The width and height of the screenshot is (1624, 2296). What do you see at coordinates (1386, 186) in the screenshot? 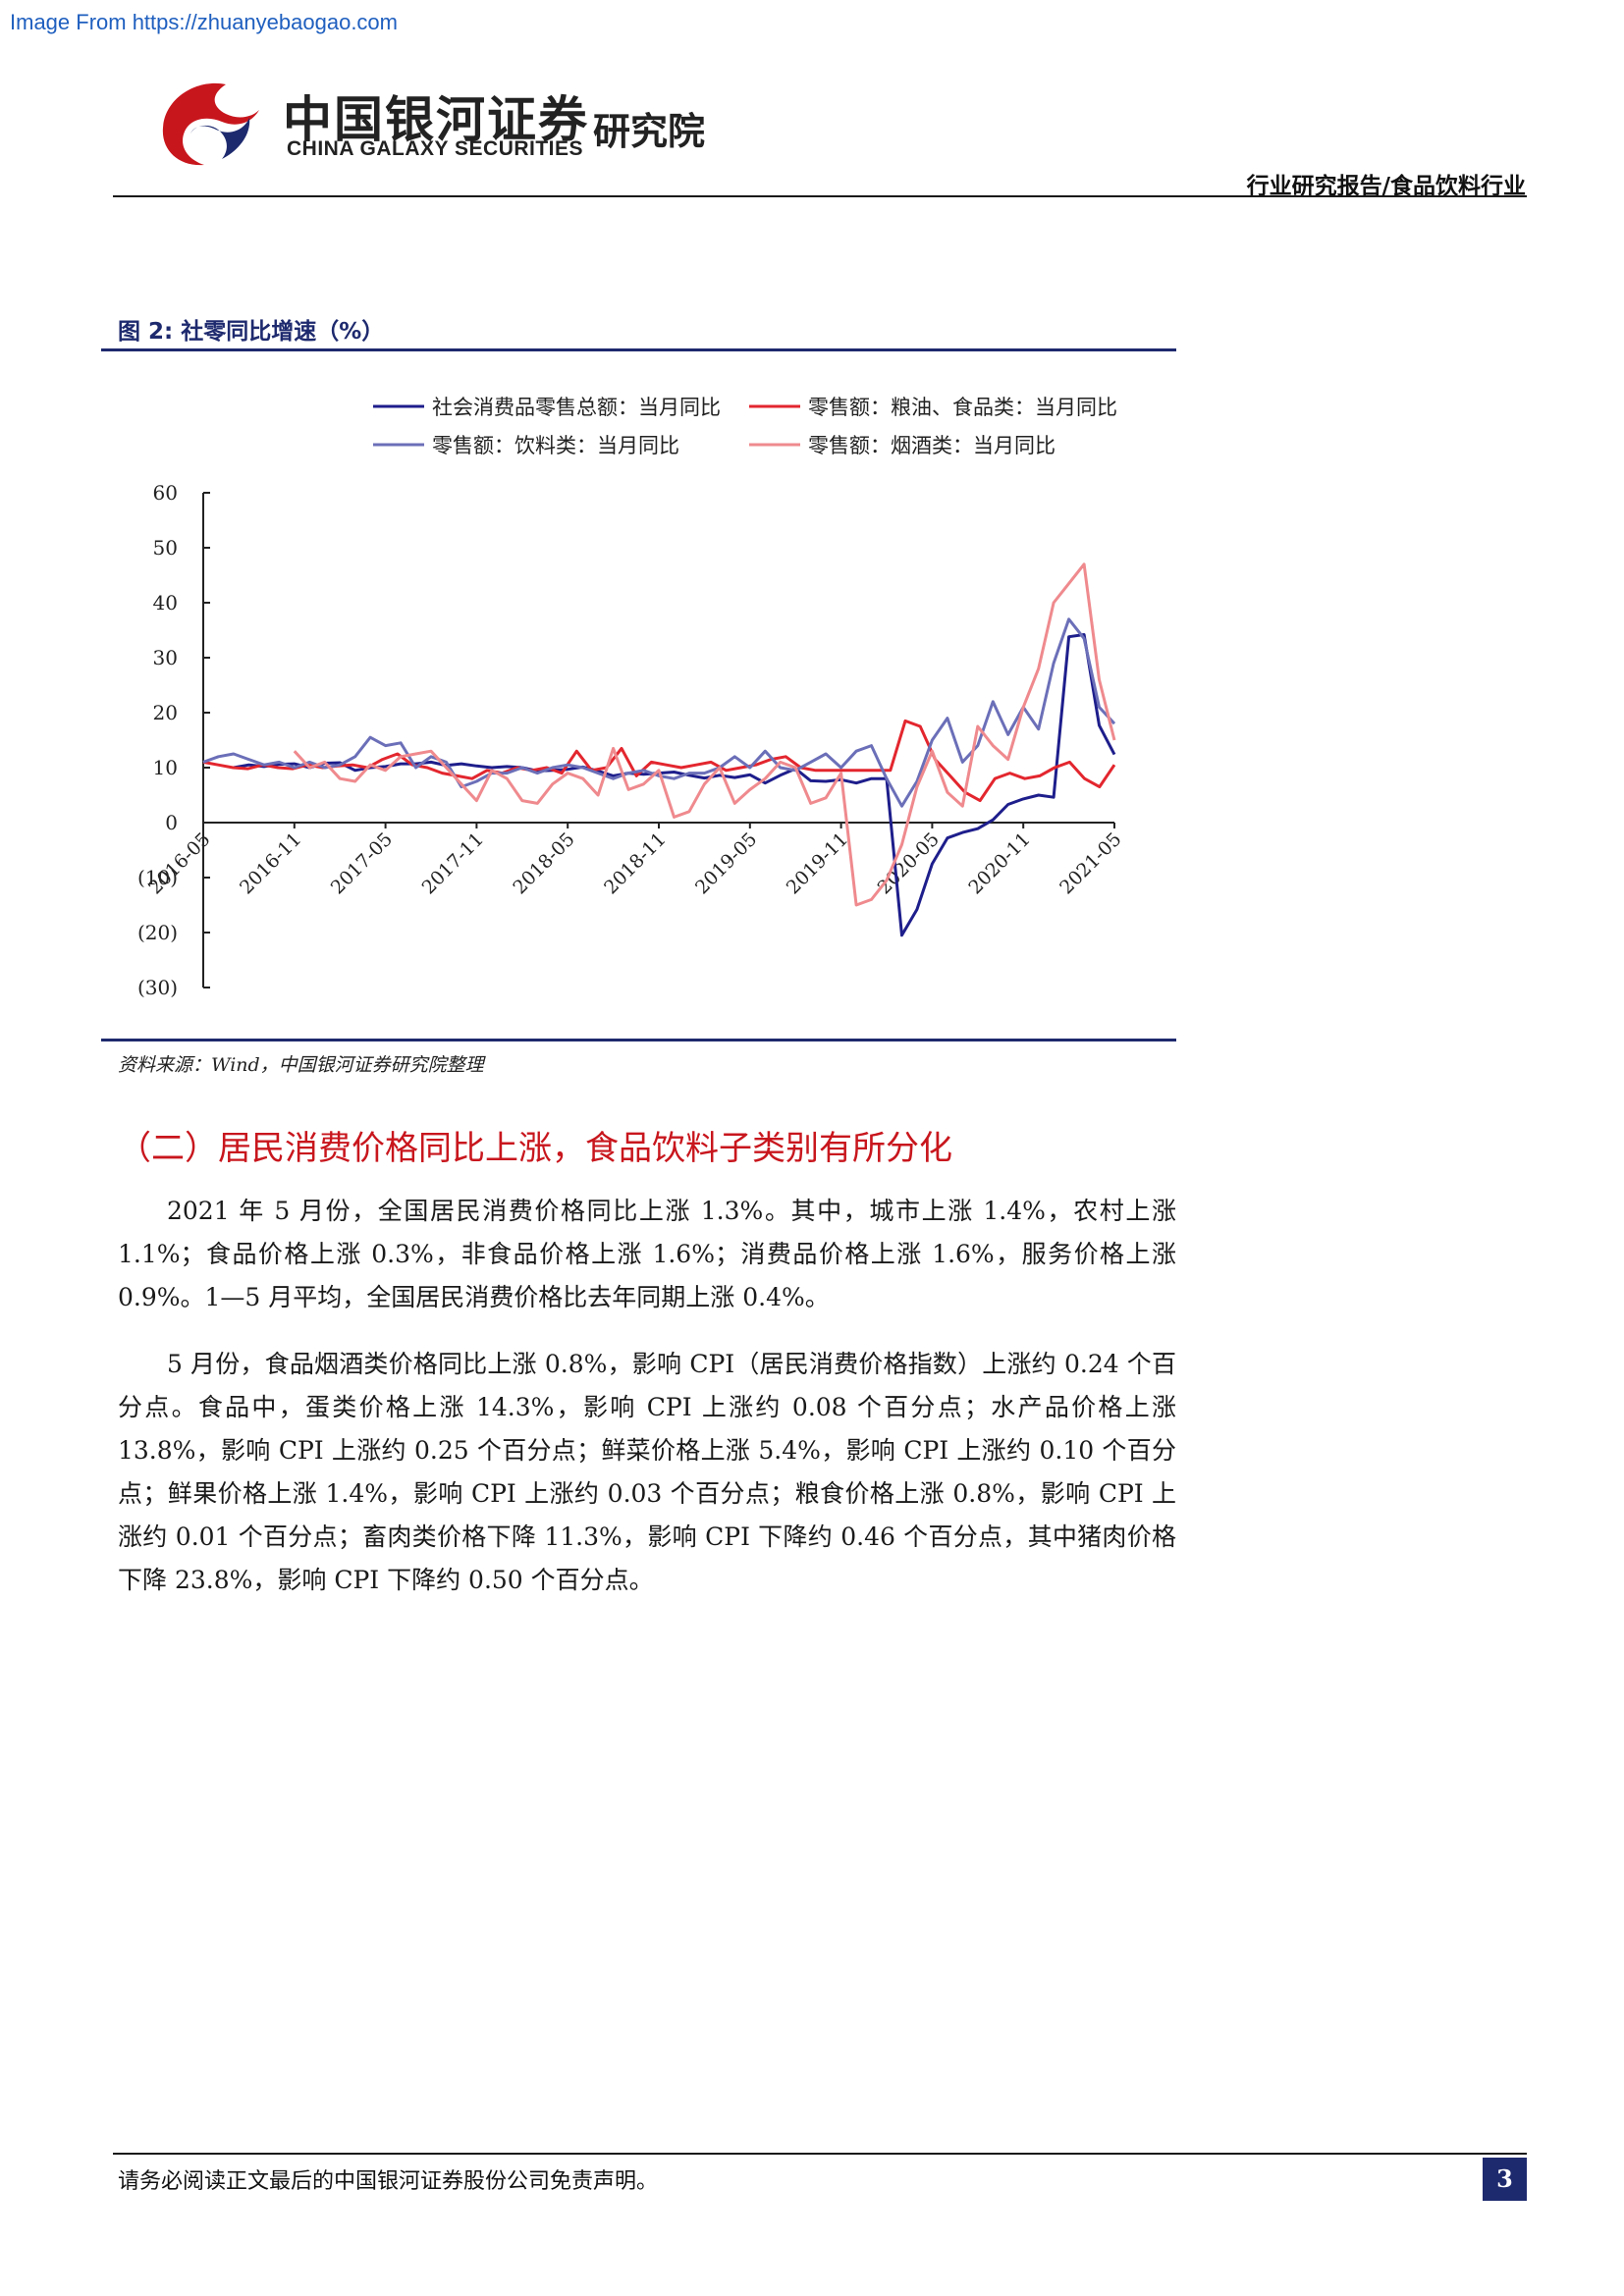
I see `report-type: 行业研究报告/食品饮料行业` at bounding box center [1386, 186].